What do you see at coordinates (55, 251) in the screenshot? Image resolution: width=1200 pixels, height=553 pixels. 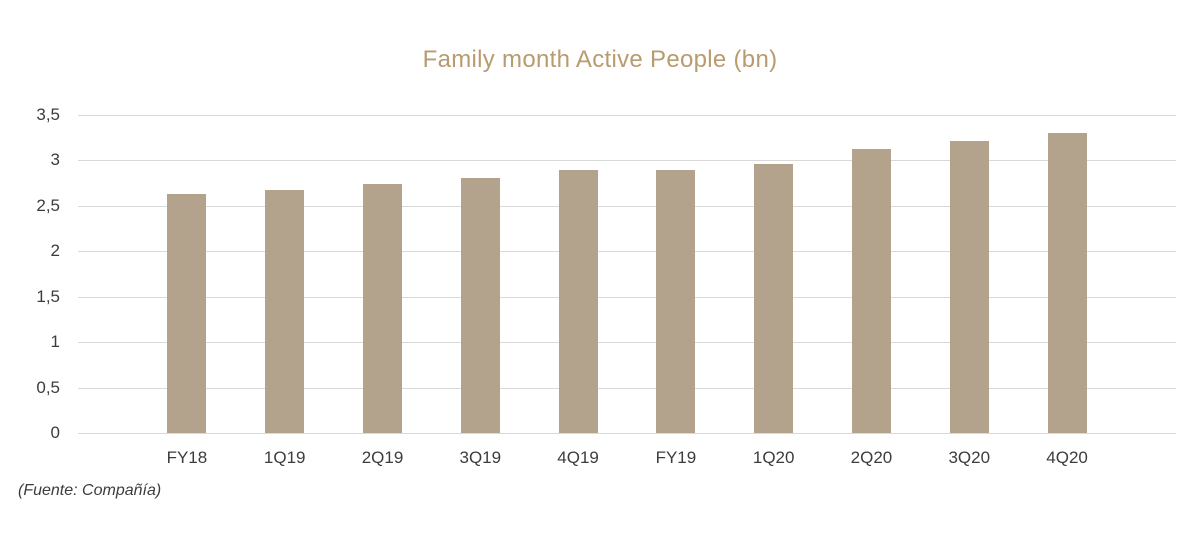 I see `y-tick-label: 2` at bounding box center [55, 251].